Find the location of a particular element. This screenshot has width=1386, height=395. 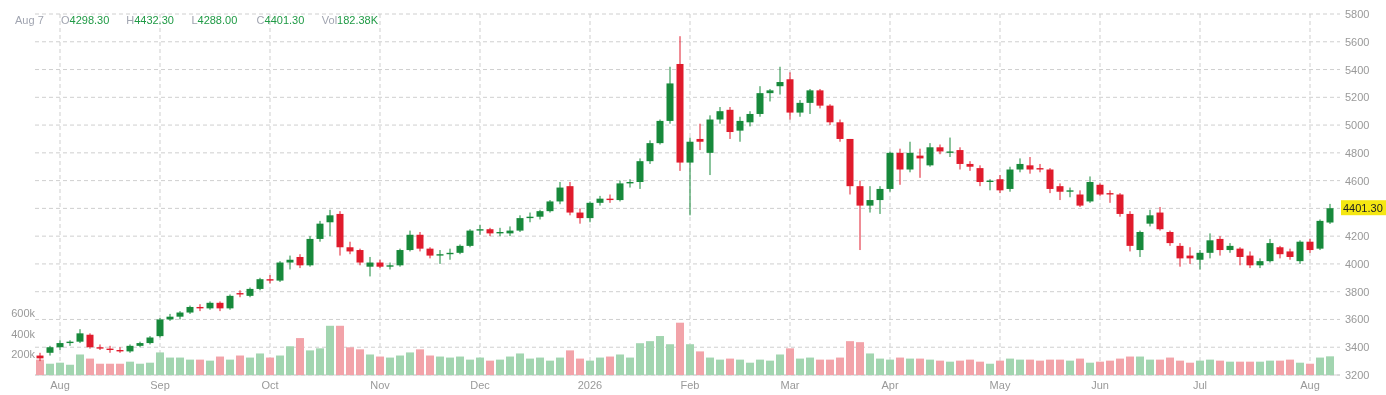

x-tick-label: Aug is located at coordinates (1310, 385).